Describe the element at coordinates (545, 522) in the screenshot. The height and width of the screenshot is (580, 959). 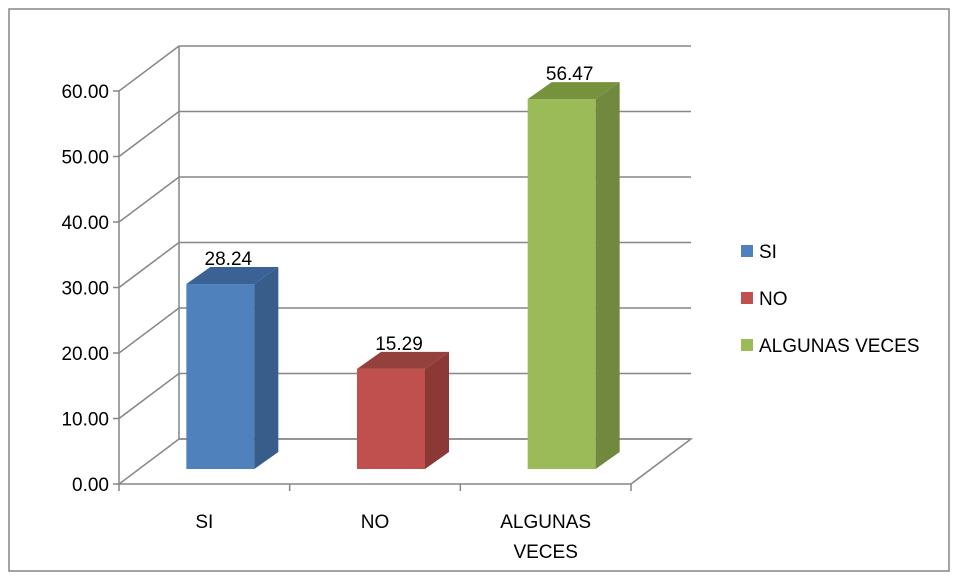
I see `x-tick-label: ALGUNAS` at that location.